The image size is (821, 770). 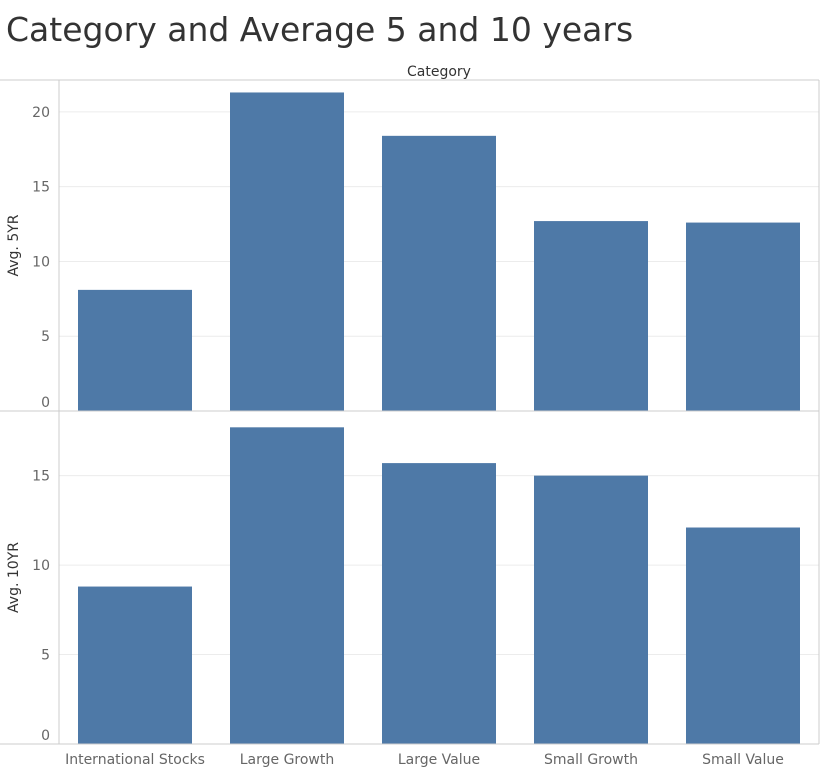 What do you see at coordinates (41, 113) in the screenshot?
I see `y-tick-label: 20` at bounding box center [41, 113].